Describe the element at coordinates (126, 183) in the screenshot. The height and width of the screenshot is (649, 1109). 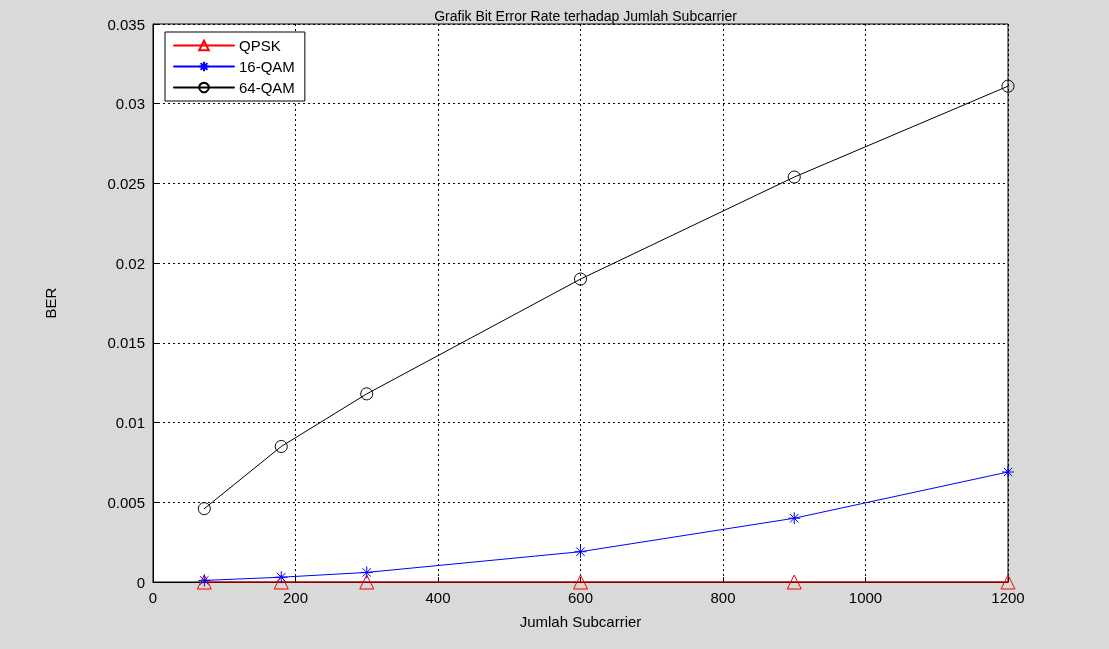
I see `y-tick-label: 0.025` at that location.